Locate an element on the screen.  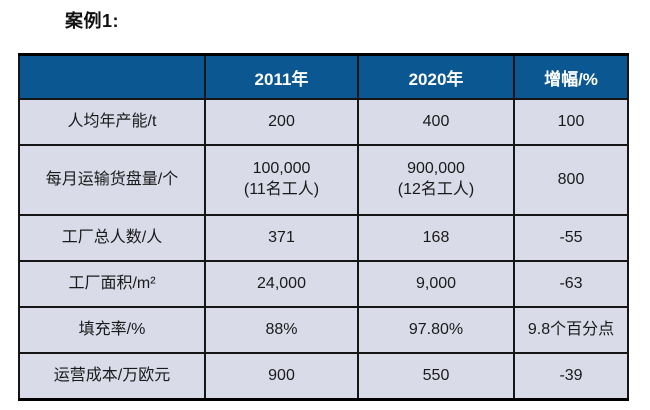
cell-value: -39 is located at coordinates (571, 375).